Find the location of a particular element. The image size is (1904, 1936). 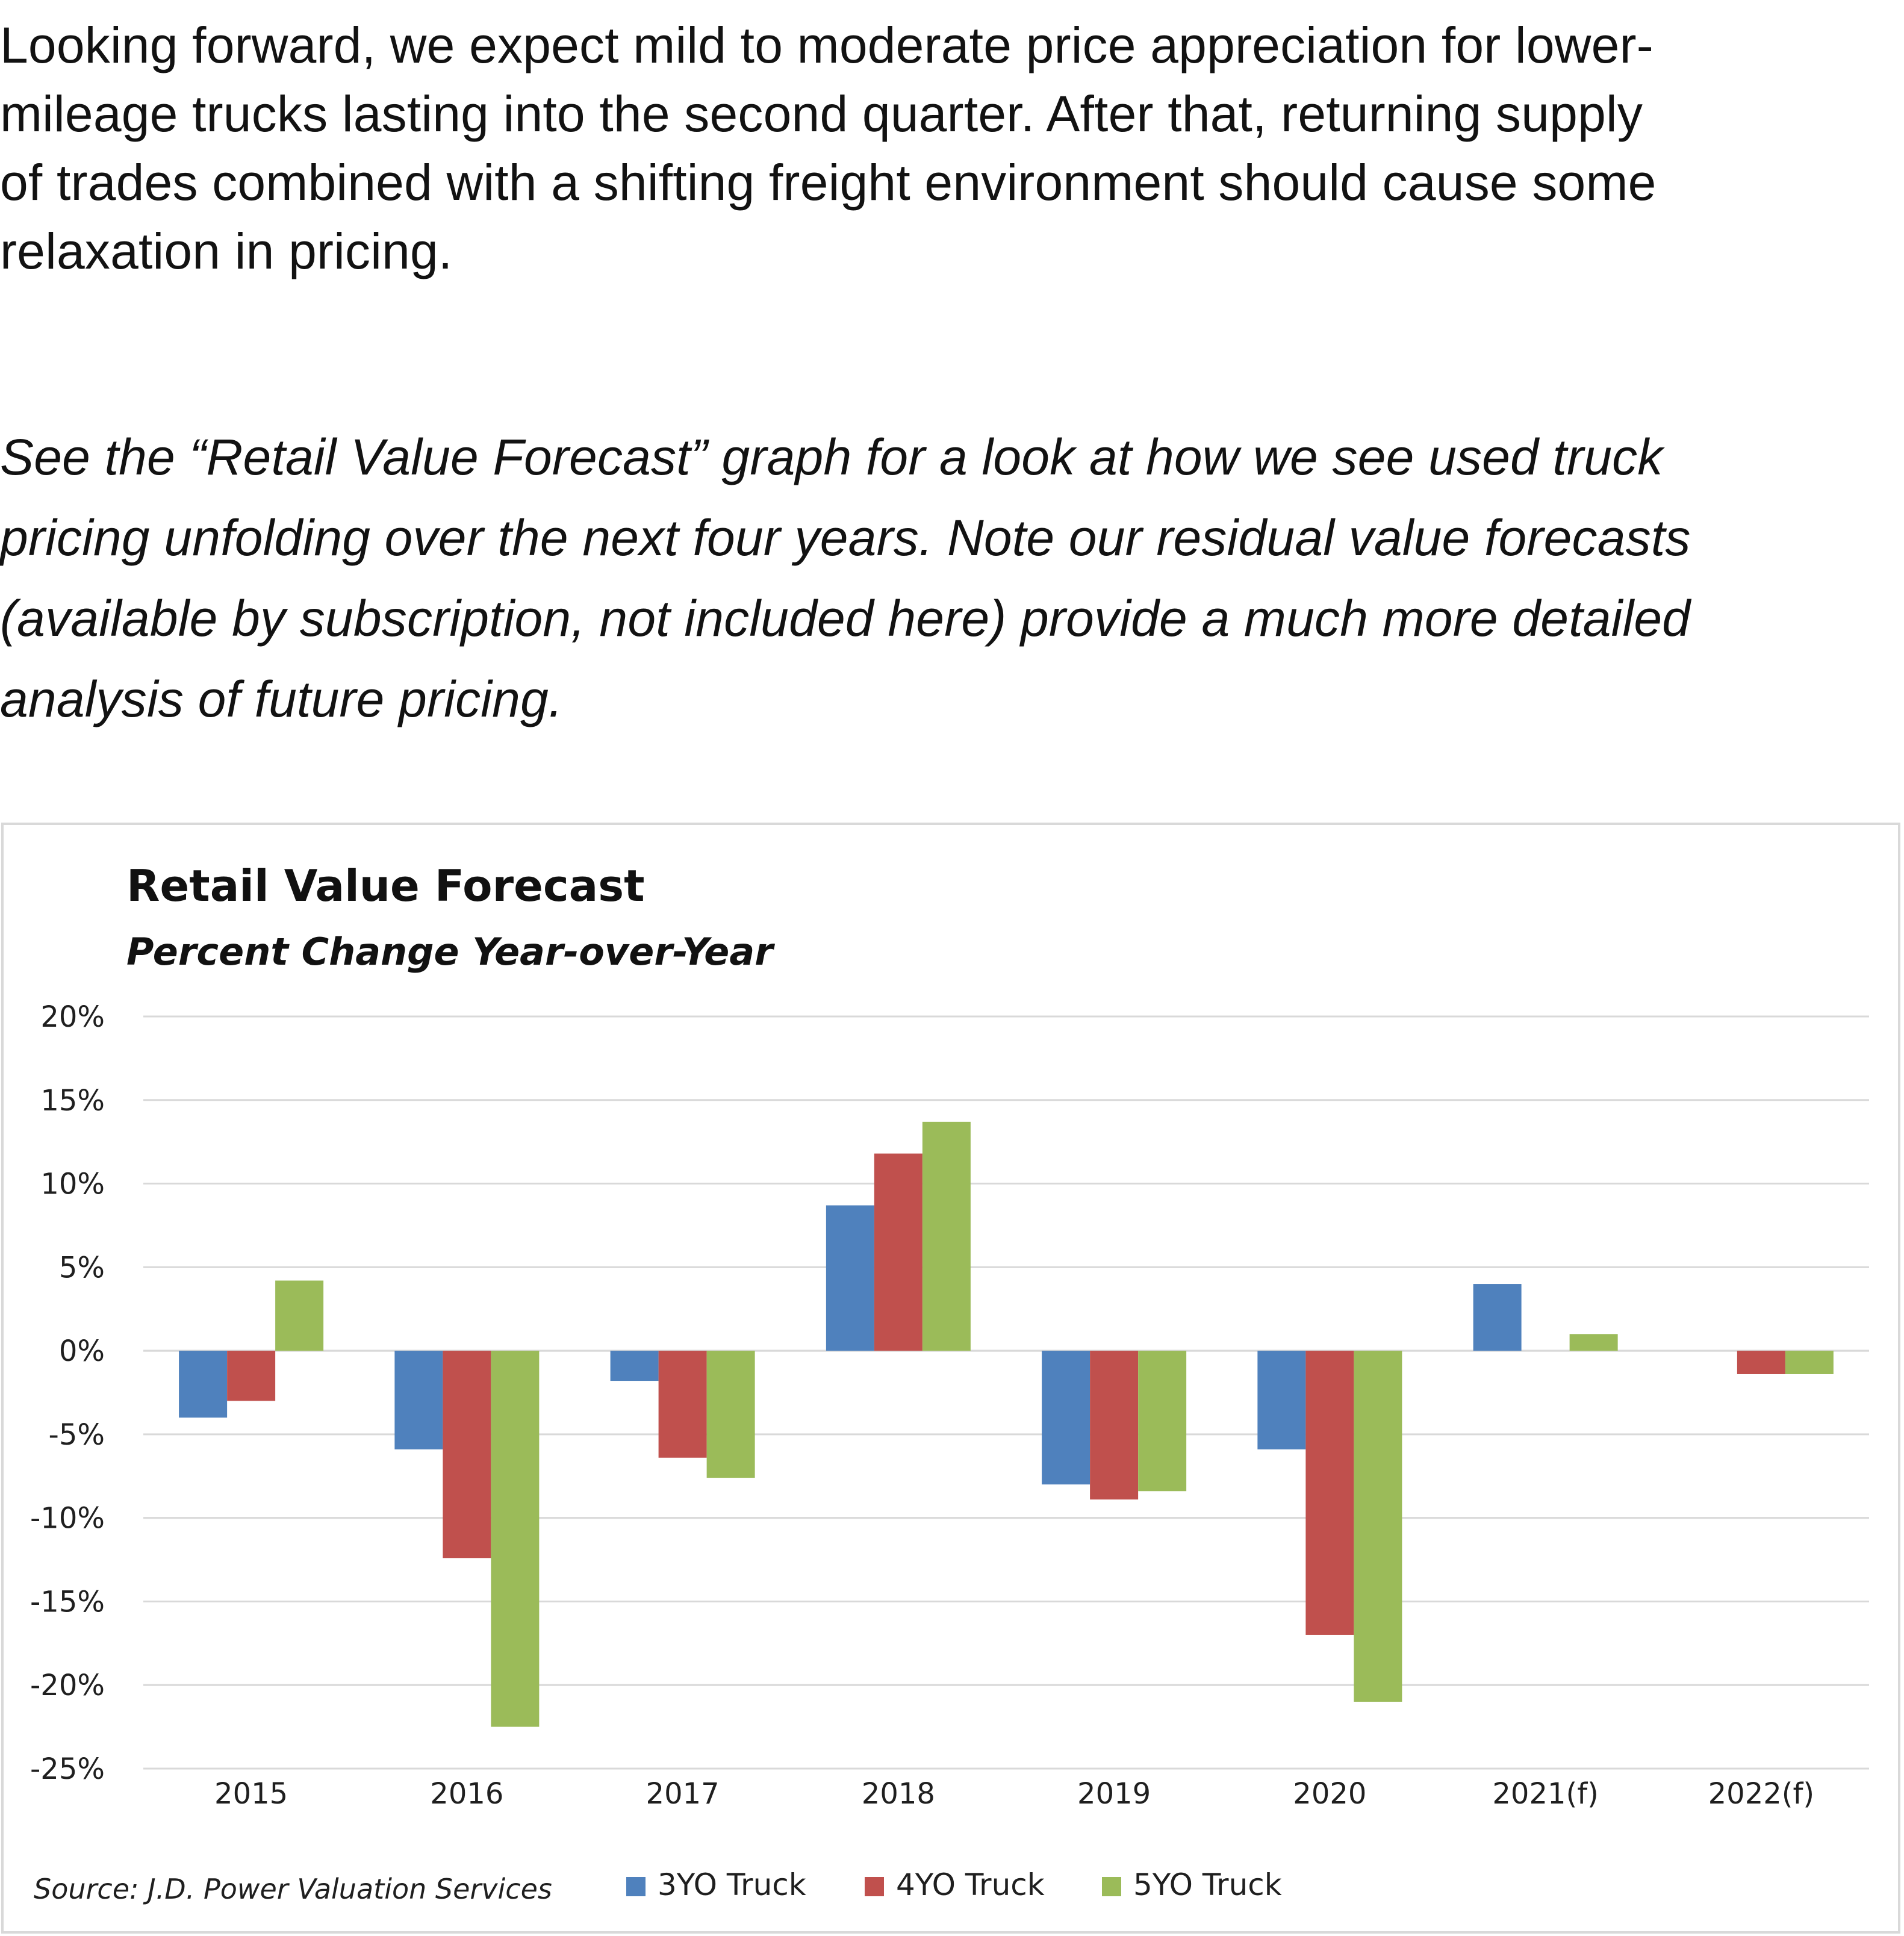

x-tick-label: 2022(f) is located at coordinates (1762, 1794).